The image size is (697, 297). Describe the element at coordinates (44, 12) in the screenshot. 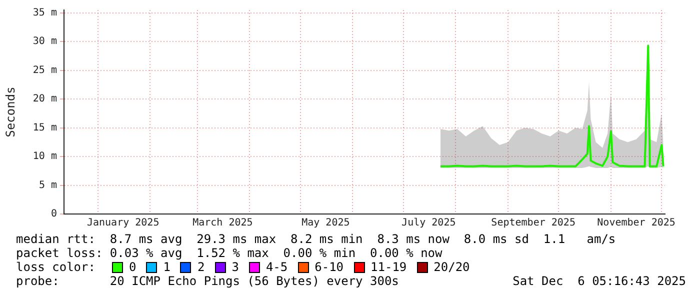

I see `y-tick-label: 35 m` at that location.